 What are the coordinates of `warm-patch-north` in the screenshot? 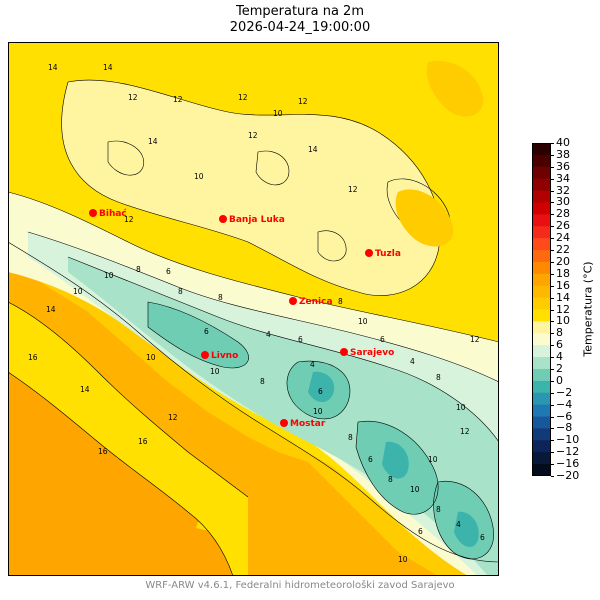 It's located at (455, 89).